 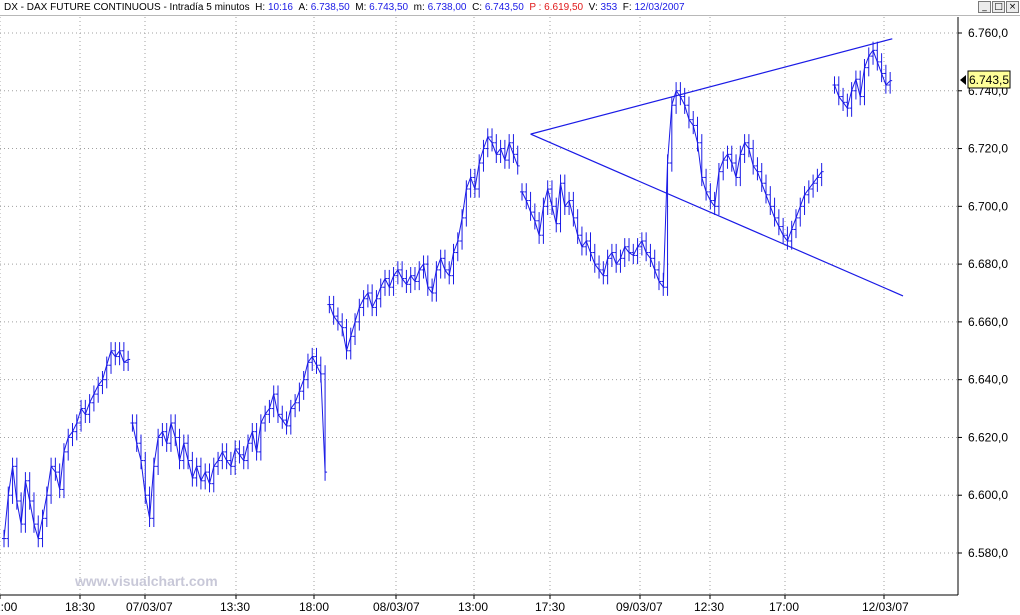 I want to click on min-label: m:, so click(x=419, y=7).